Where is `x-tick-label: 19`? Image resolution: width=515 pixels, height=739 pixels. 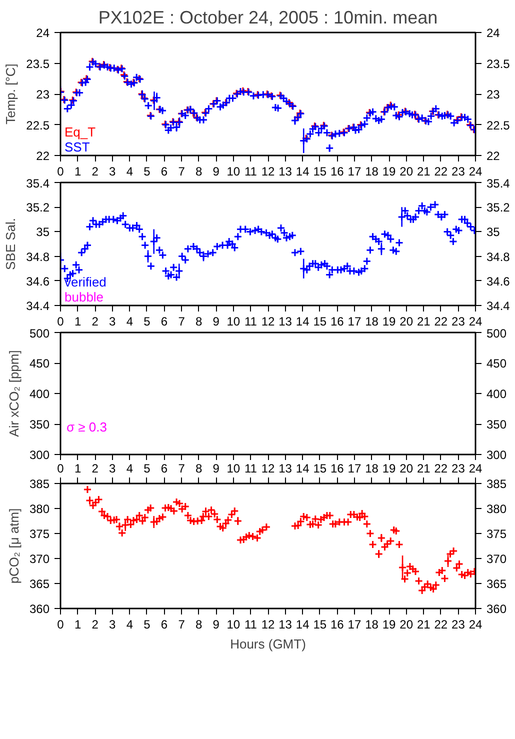 x-tick-label: 19 is located at coordinates (389, 469).